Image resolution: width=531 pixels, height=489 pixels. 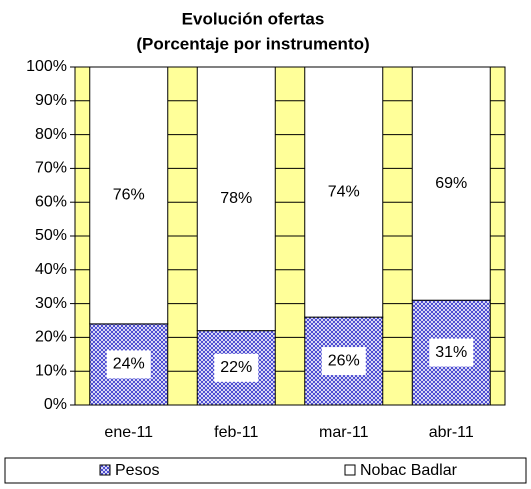 What do you see at coordinates (51, 337) in the screenshot?
I see `y-tick-label: 20%` at bounding box center [51, 337].